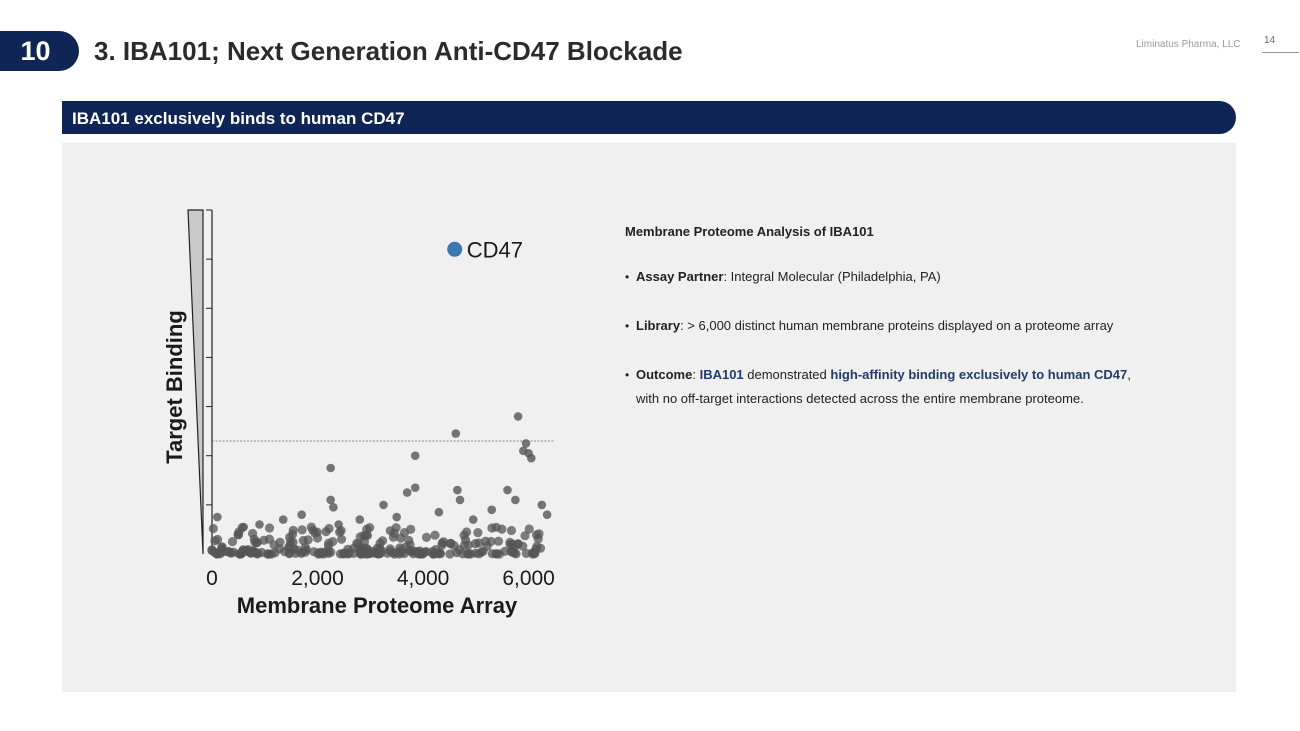 The width and height of the screenshot is (1300, 731). What do you see at coordinates (495, 249) in the screenshot?
I see `cd47-label: CD47` at bounding box center [495, 249].